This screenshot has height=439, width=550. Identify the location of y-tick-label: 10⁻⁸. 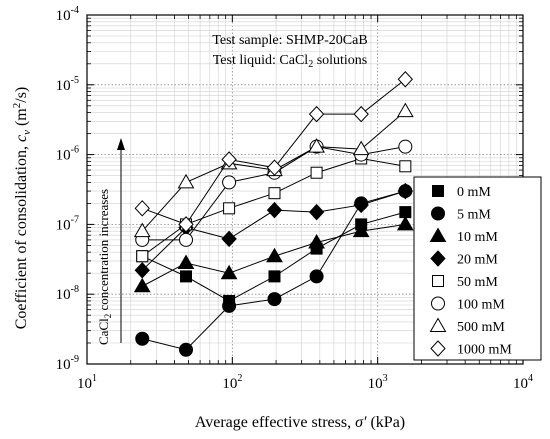
(67, 293).